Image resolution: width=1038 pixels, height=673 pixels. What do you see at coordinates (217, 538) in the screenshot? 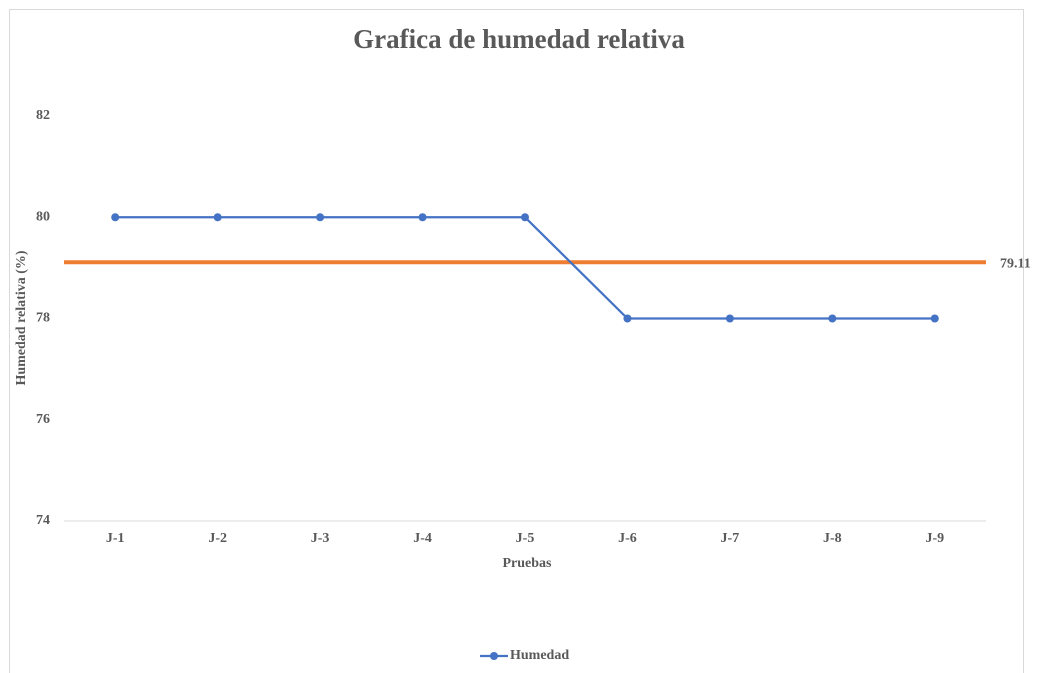
I see `x-tick-label: J-2` at bounding box center [217, 538].